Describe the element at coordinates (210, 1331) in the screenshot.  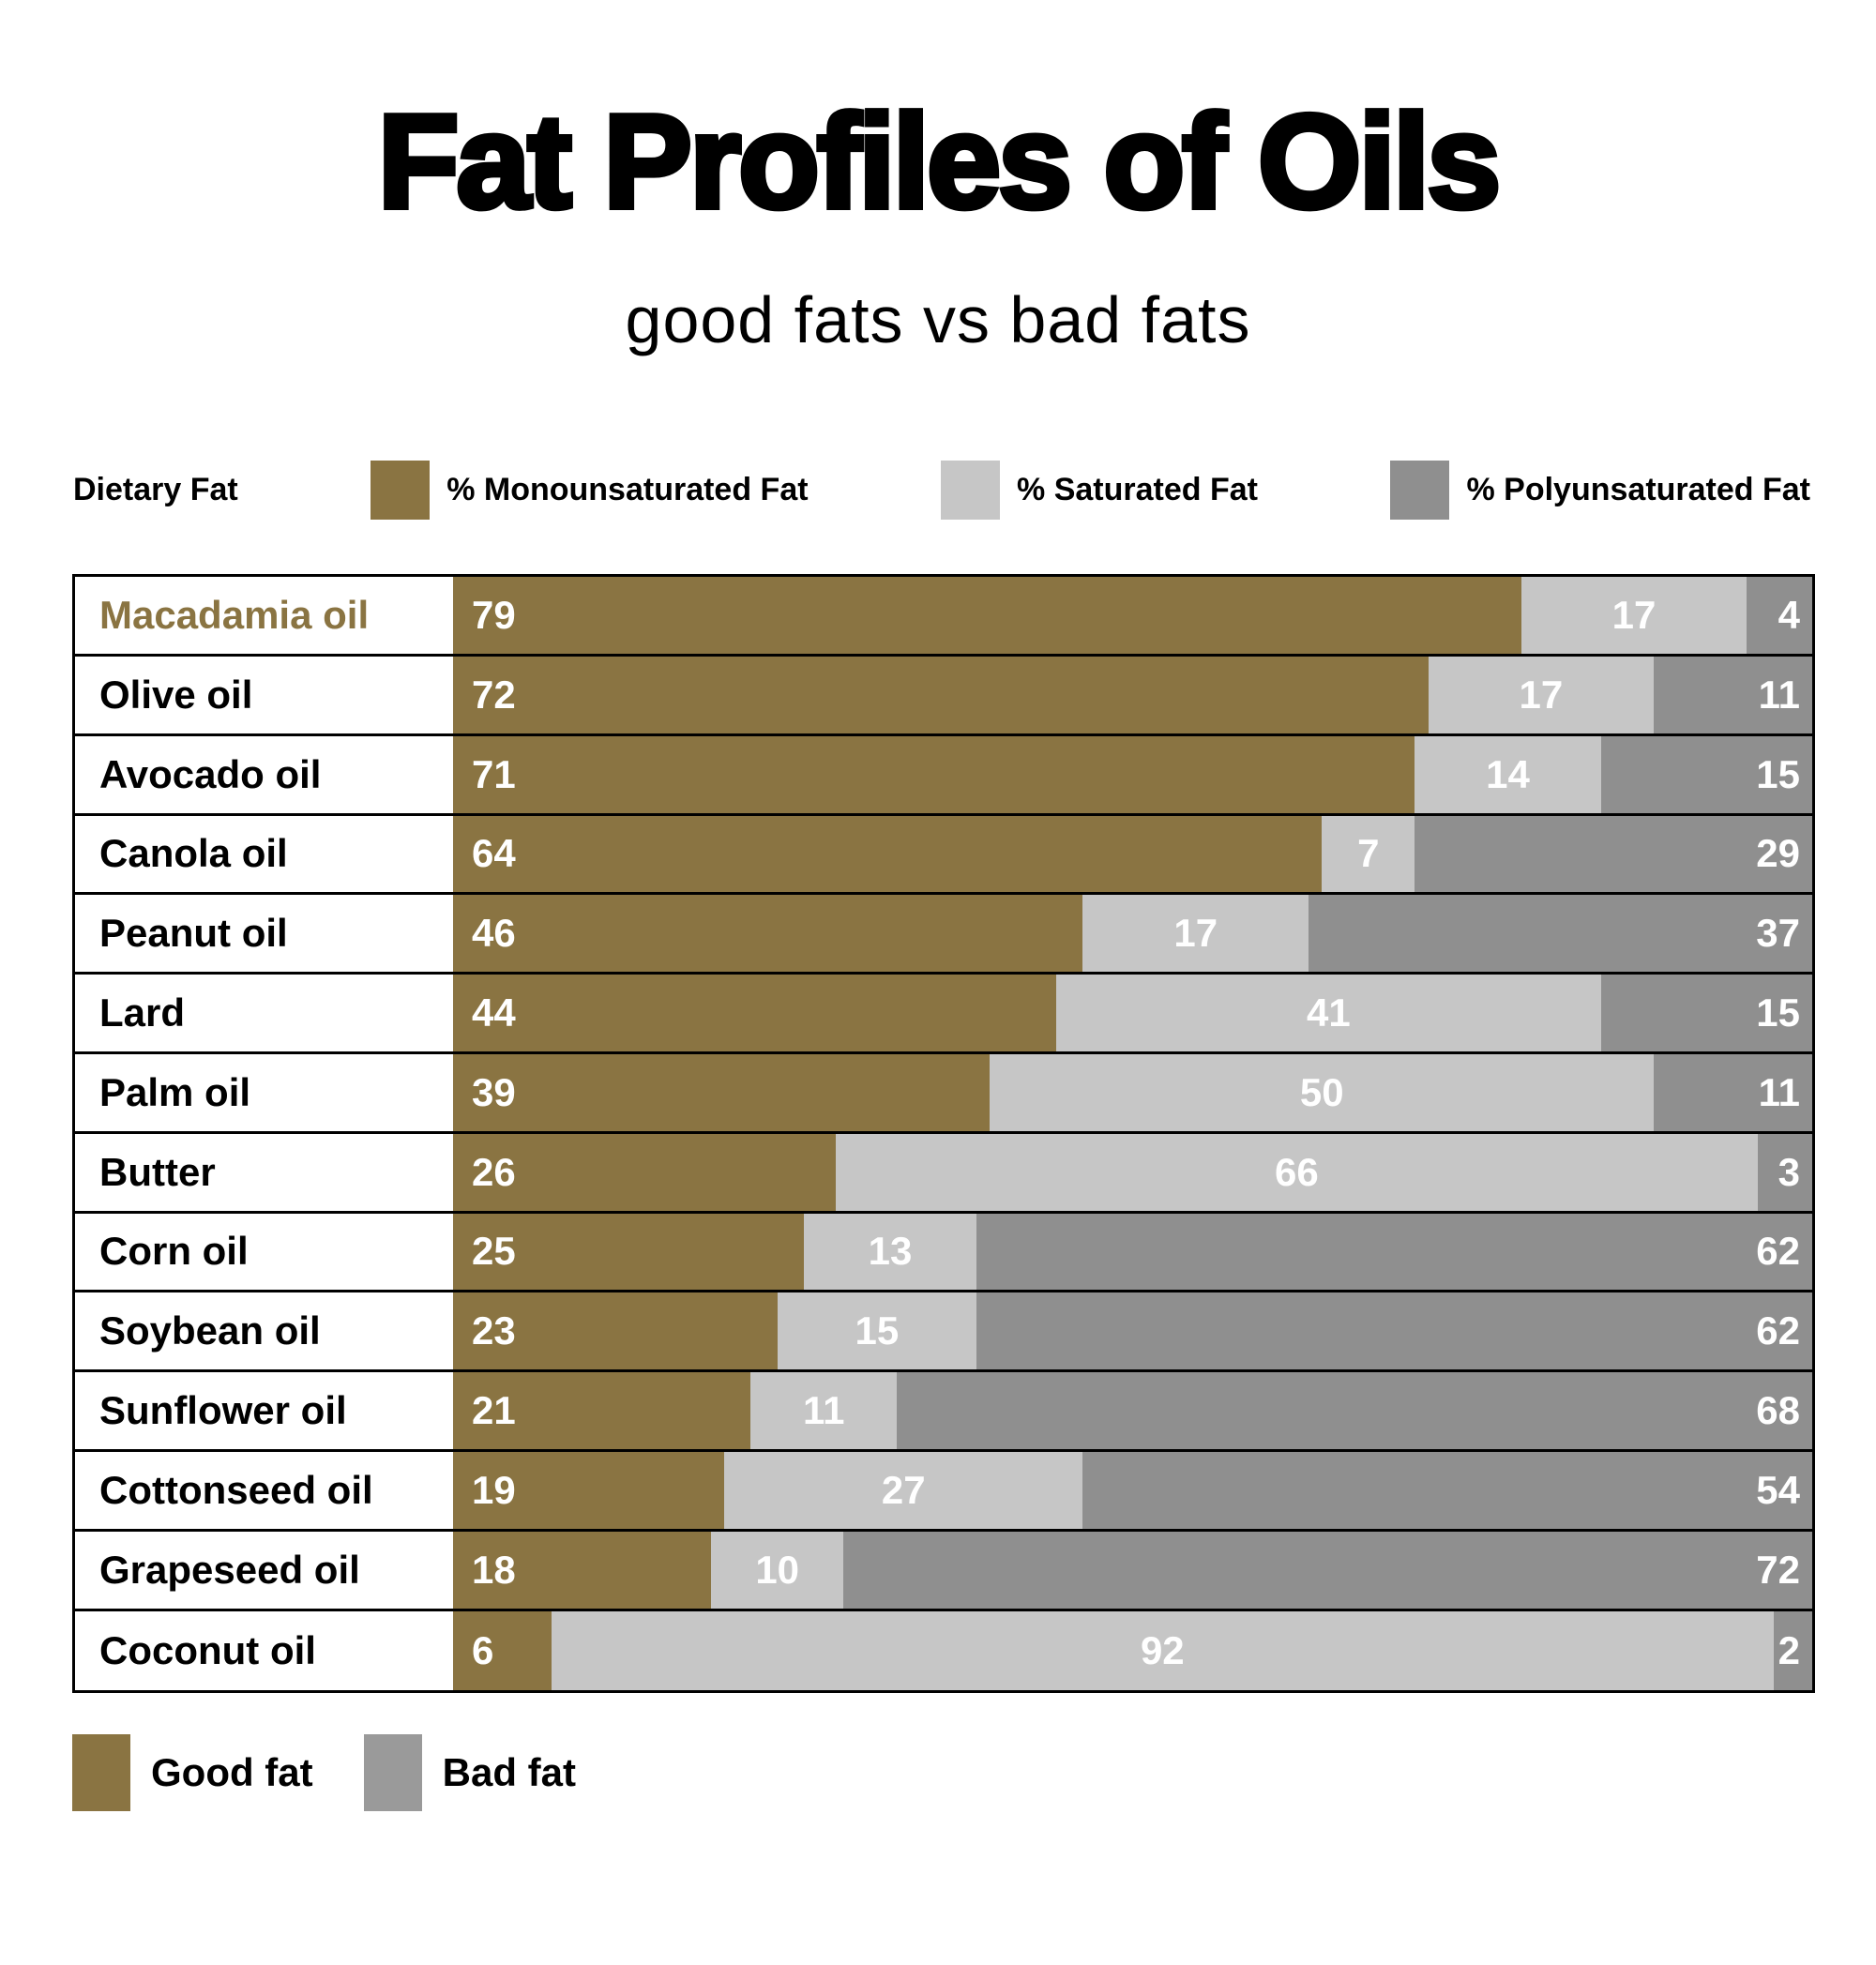
I see `row-label: Soybean oil` at that location.